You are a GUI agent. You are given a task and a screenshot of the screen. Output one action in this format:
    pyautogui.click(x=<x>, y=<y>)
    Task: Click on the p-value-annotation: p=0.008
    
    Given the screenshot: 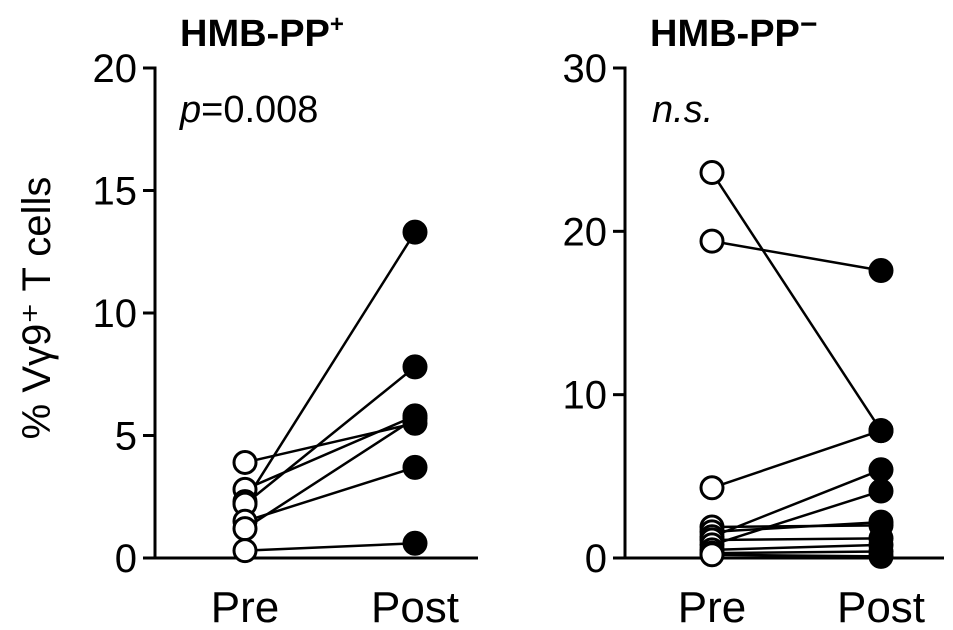 What is the action you would take?
    pyautogui.click(x=248, y=110)
    